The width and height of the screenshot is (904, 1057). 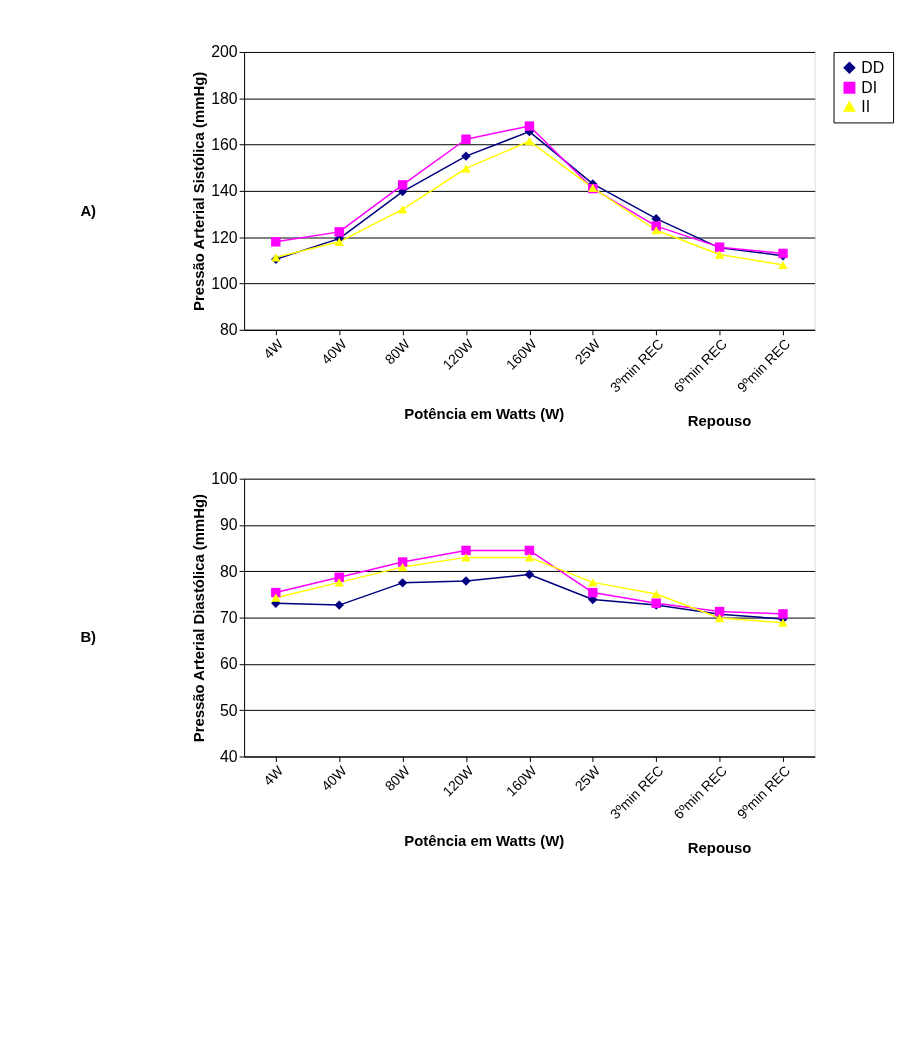 What do you see at coordinates (866, 106) in the screenshot?
I see `legend-label: II` at bounding box center [866, 106].